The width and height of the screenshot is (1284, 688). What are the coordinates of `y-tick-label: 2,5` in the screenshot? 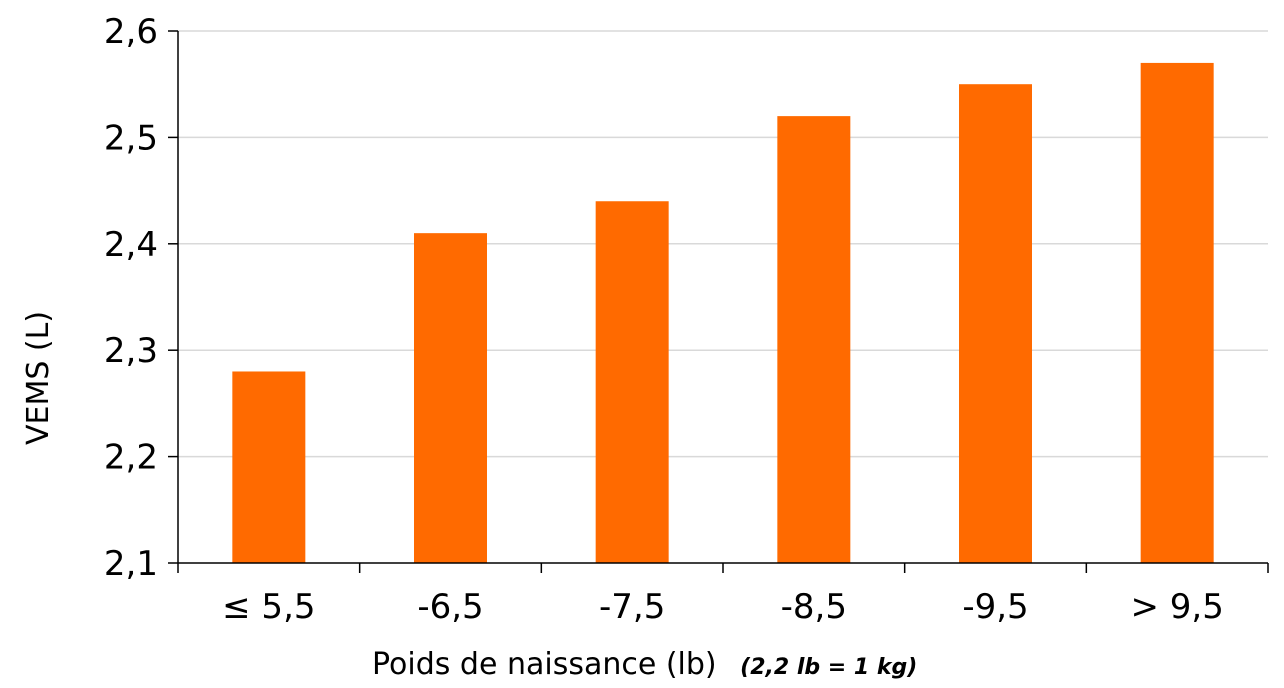 It's located at (131, 138).